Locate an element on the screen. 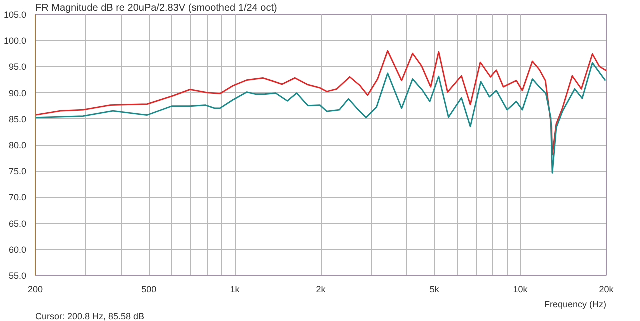  y-tick-label: 80.0 is located at coordinates (17, 145).